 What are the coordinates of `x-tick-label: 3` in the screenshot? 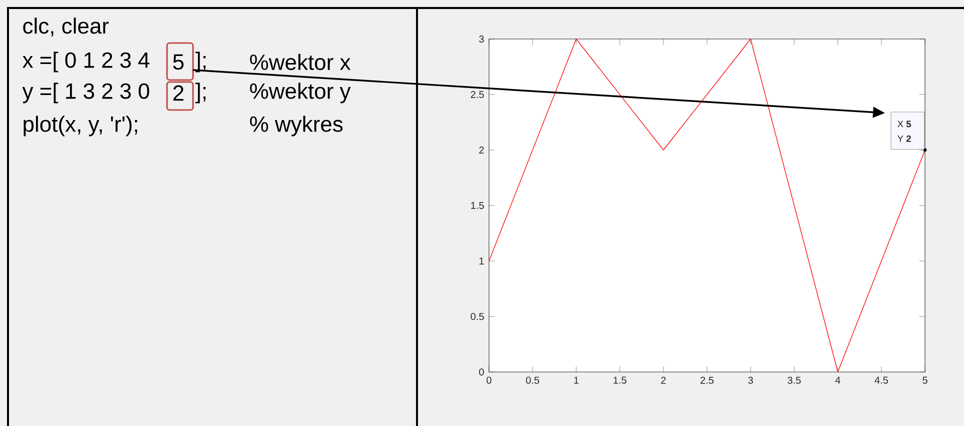 It's located at (750, 380).